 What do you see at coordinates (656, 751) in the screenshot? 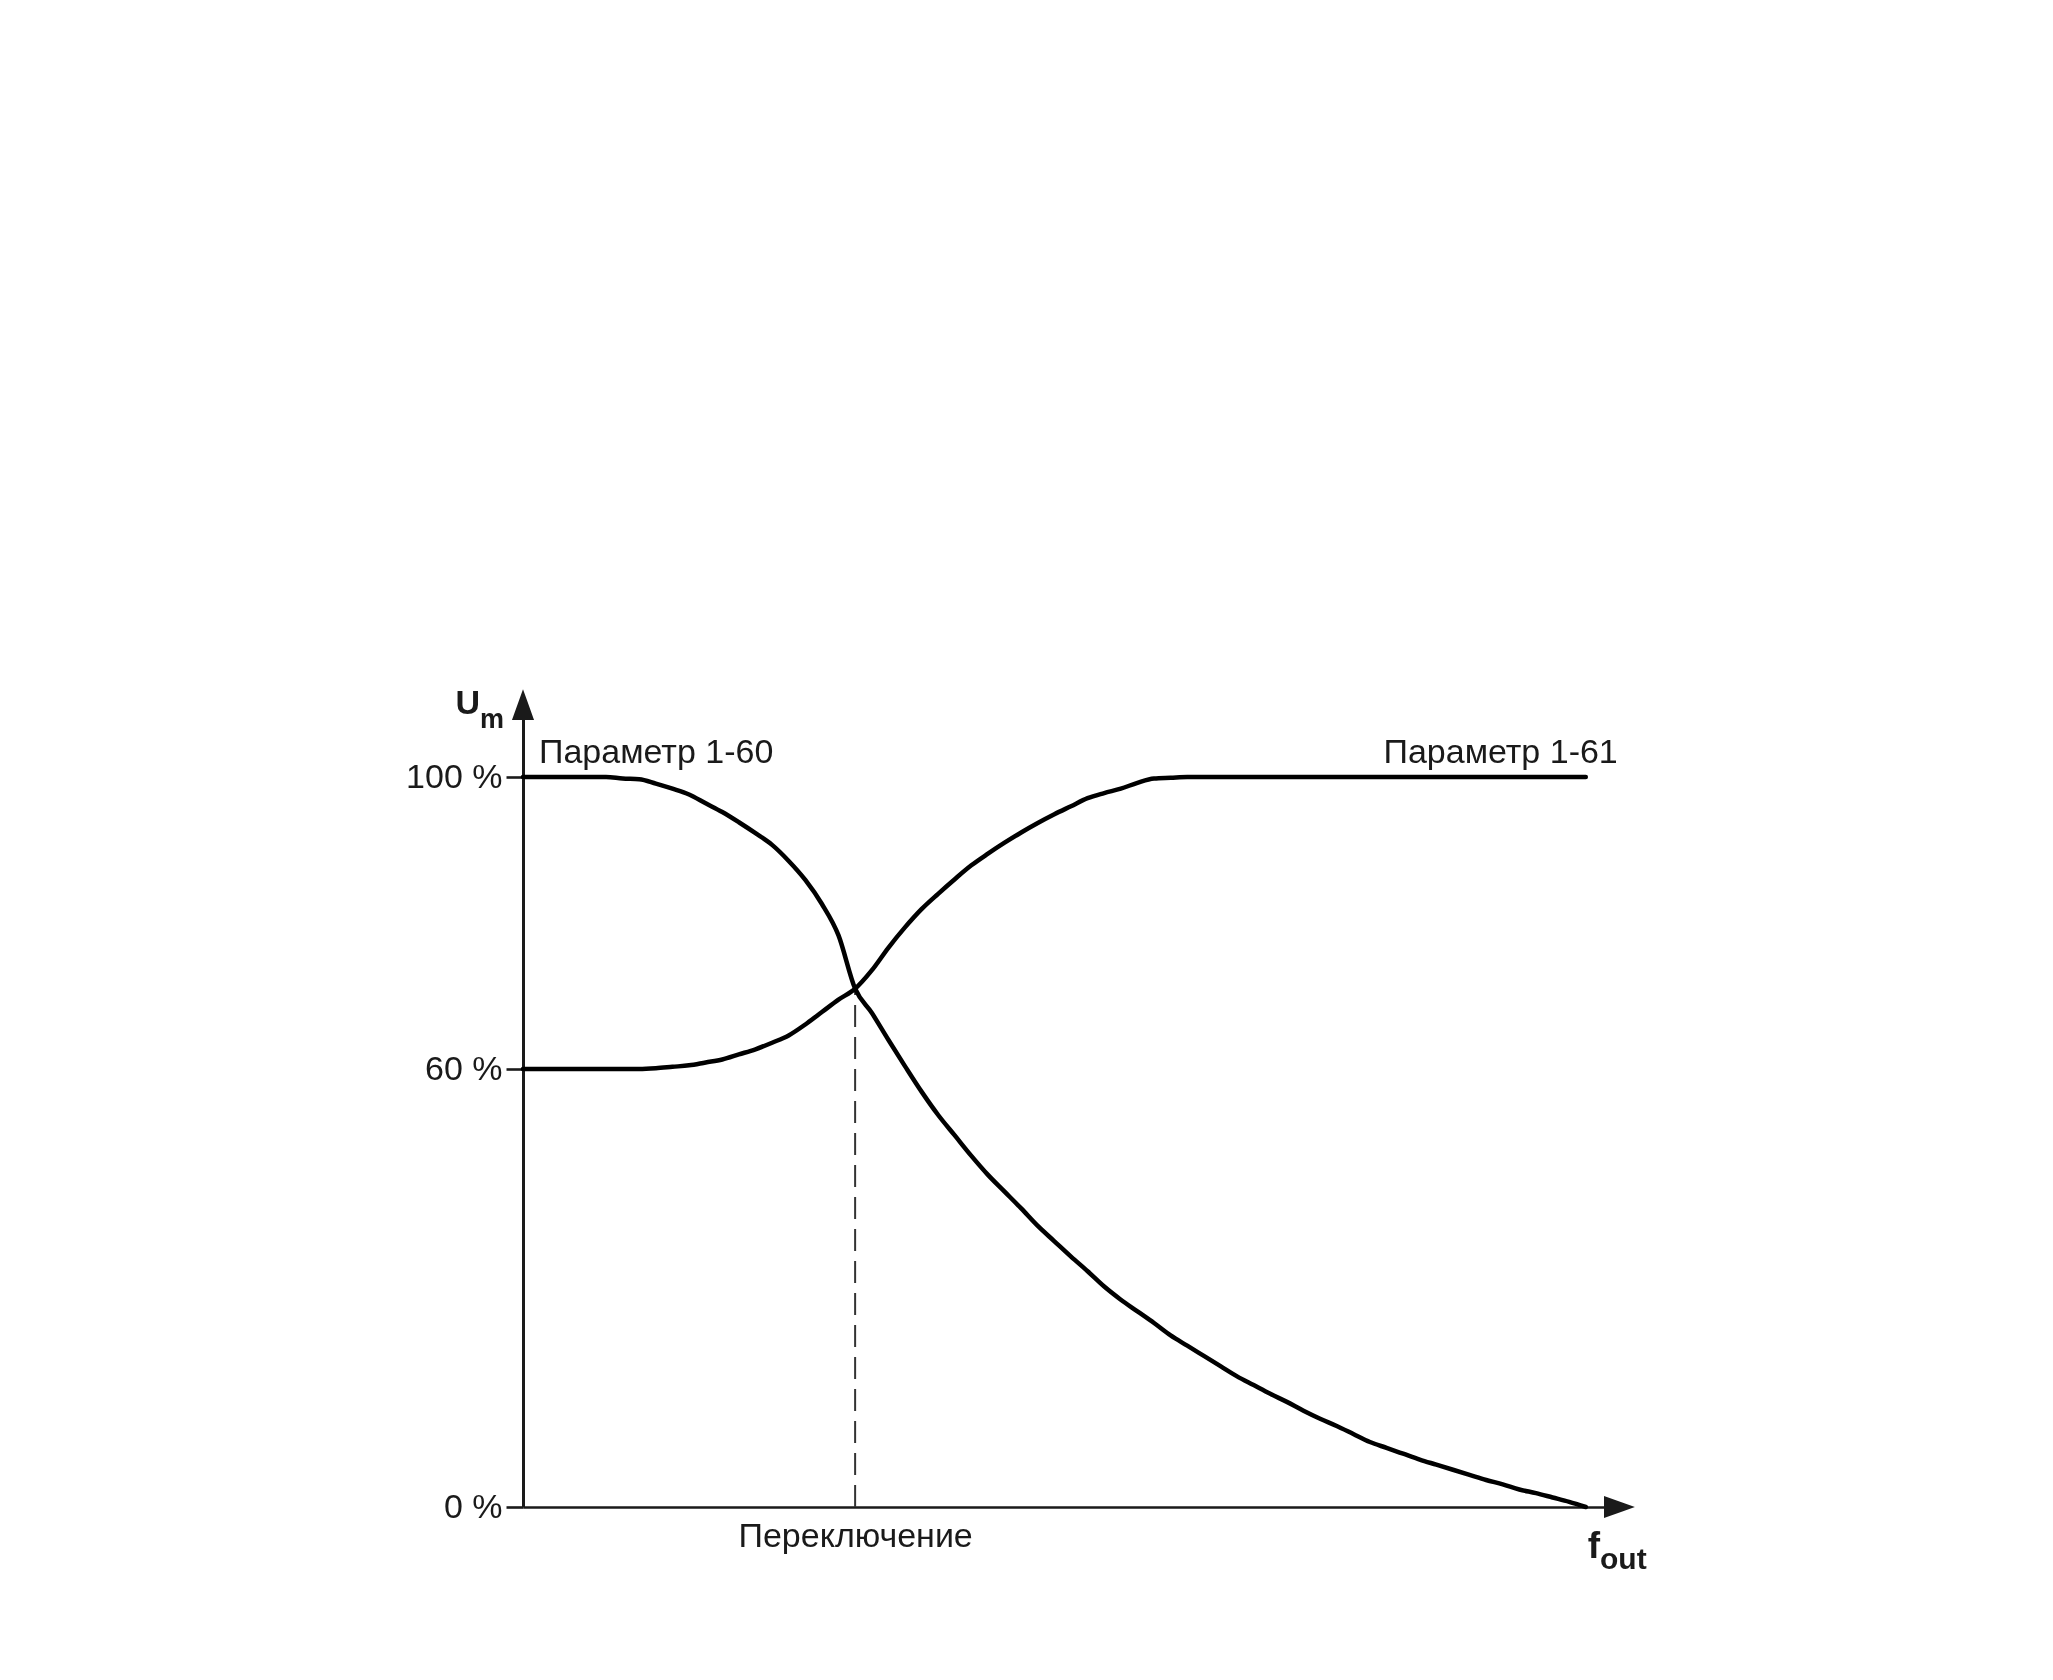
I see `series-label: Параметр 1-60` at bounding box center [656, 751].